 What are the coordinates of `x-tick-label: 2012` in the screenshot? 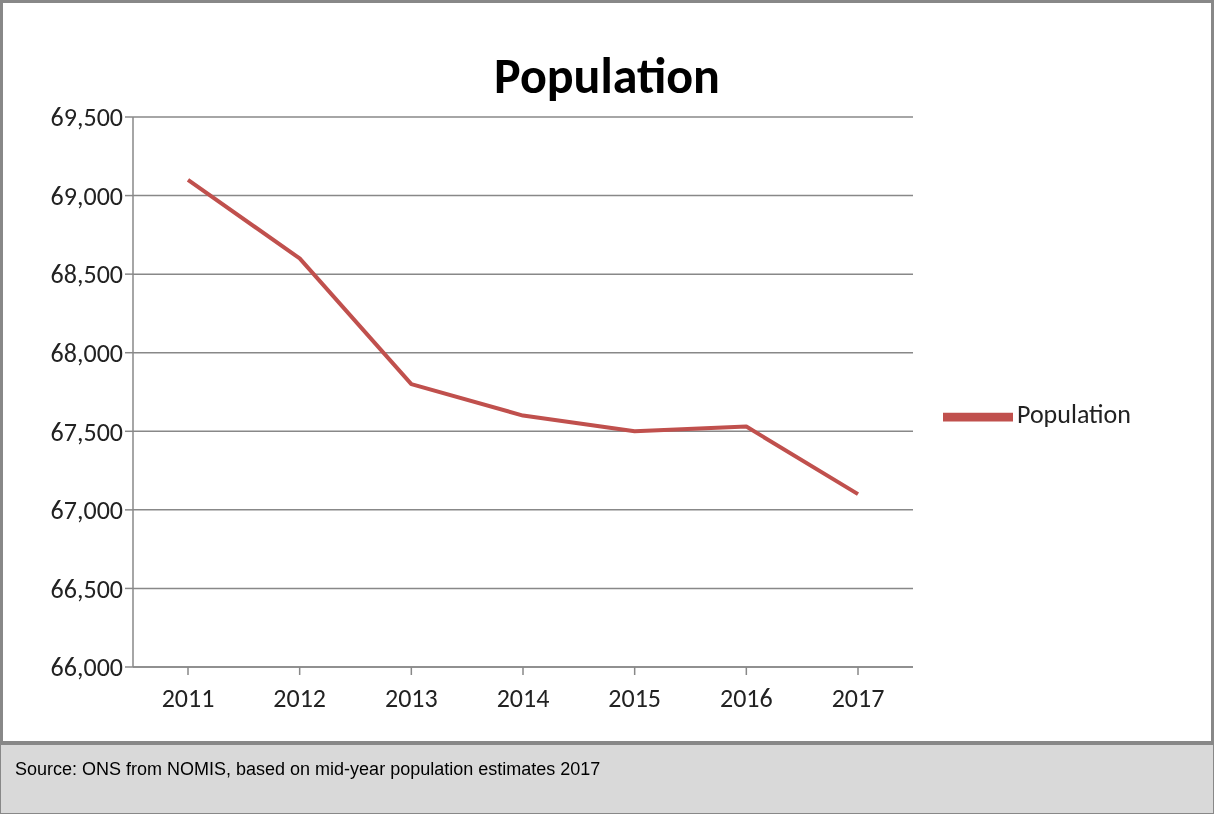 It's located at (300, 698).